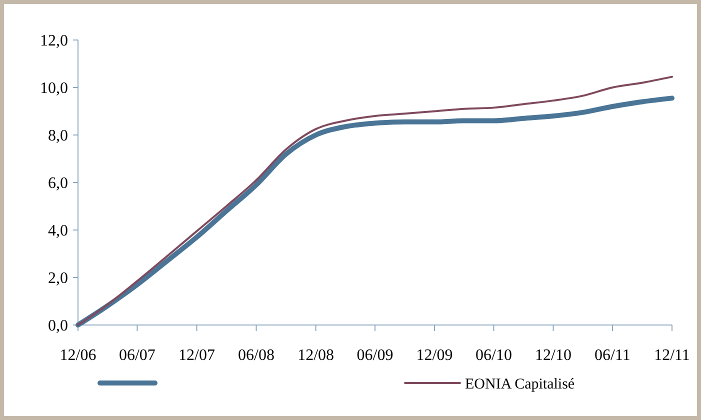  What do you see at coordinates (54, 89) in the screenshot?
I see `y-tick-label: 10,0` at bounding box center [54, 89].